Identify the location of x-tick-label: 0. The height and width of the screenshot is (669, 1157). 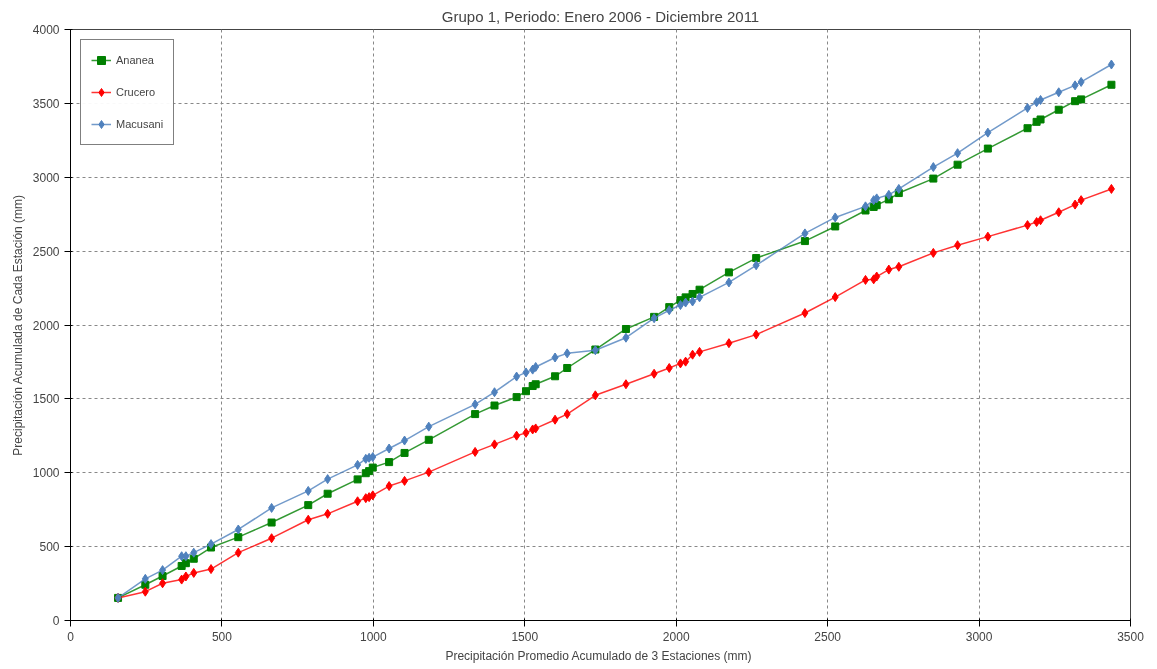
(71, 636).